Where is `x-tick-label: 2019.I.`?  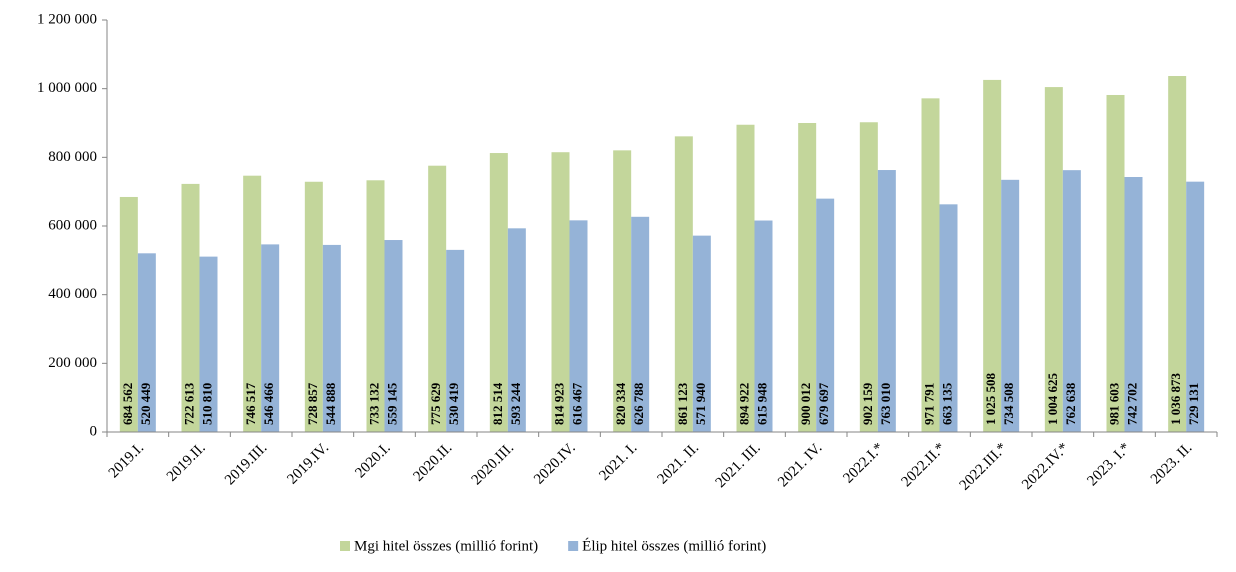
x-tick-label: 2019.I. is located at coordinates (126, 460).